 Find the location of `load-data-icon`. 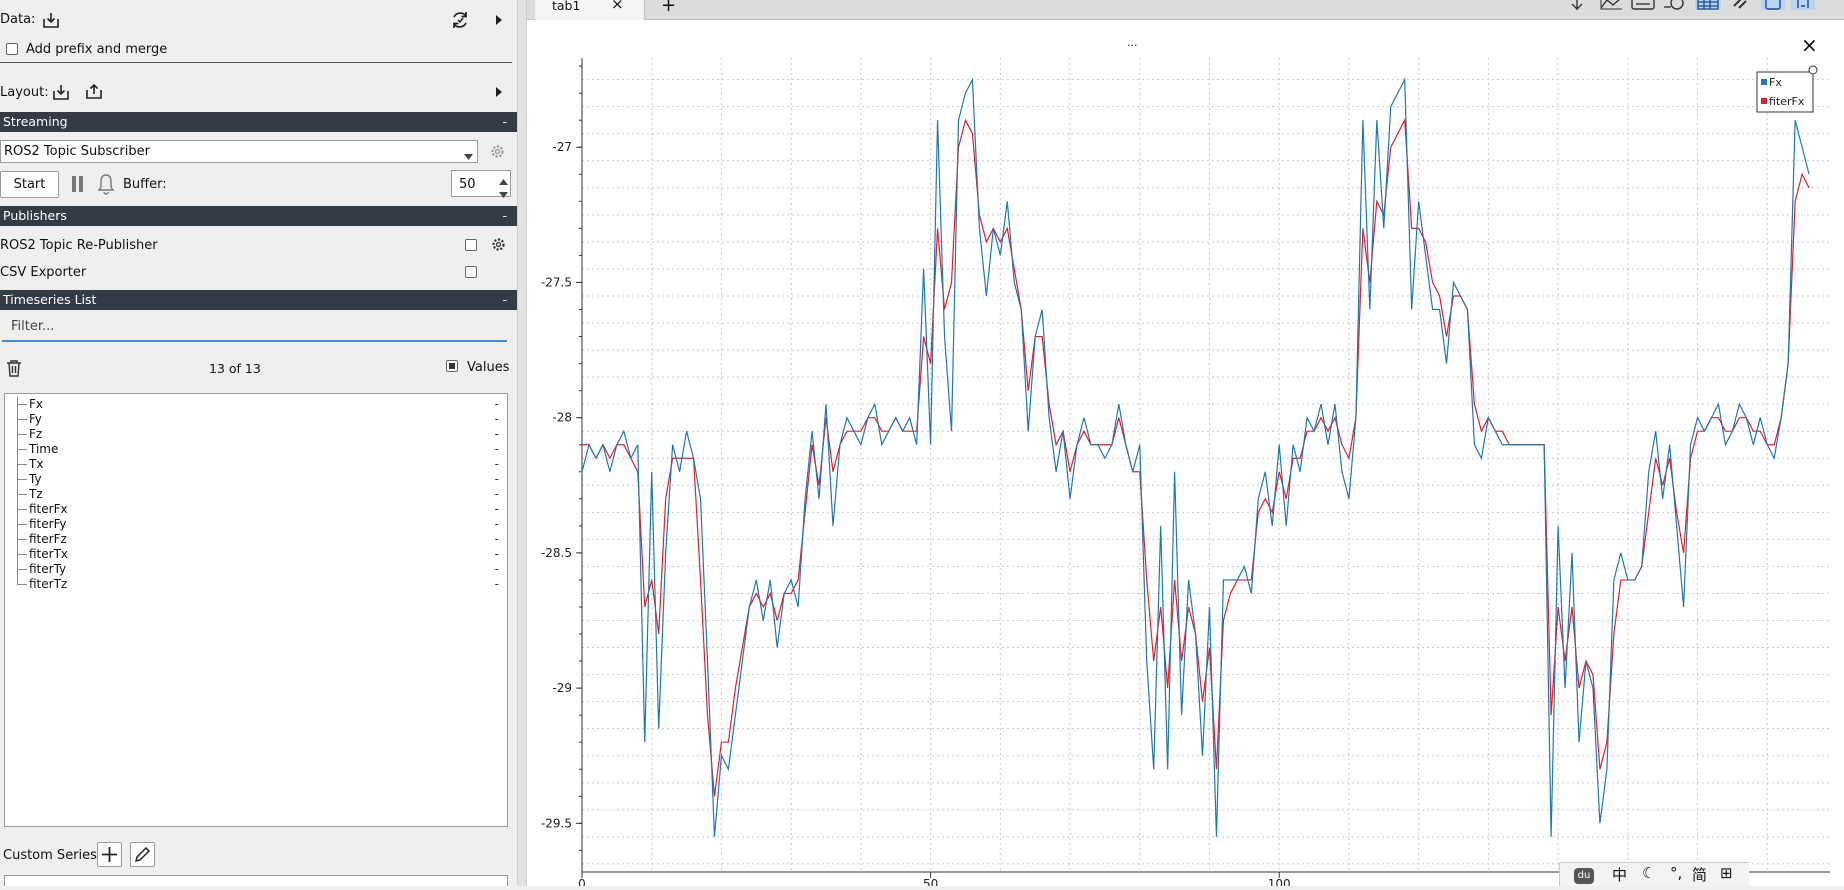

load-data-icon is located at coordinates (51, 22).